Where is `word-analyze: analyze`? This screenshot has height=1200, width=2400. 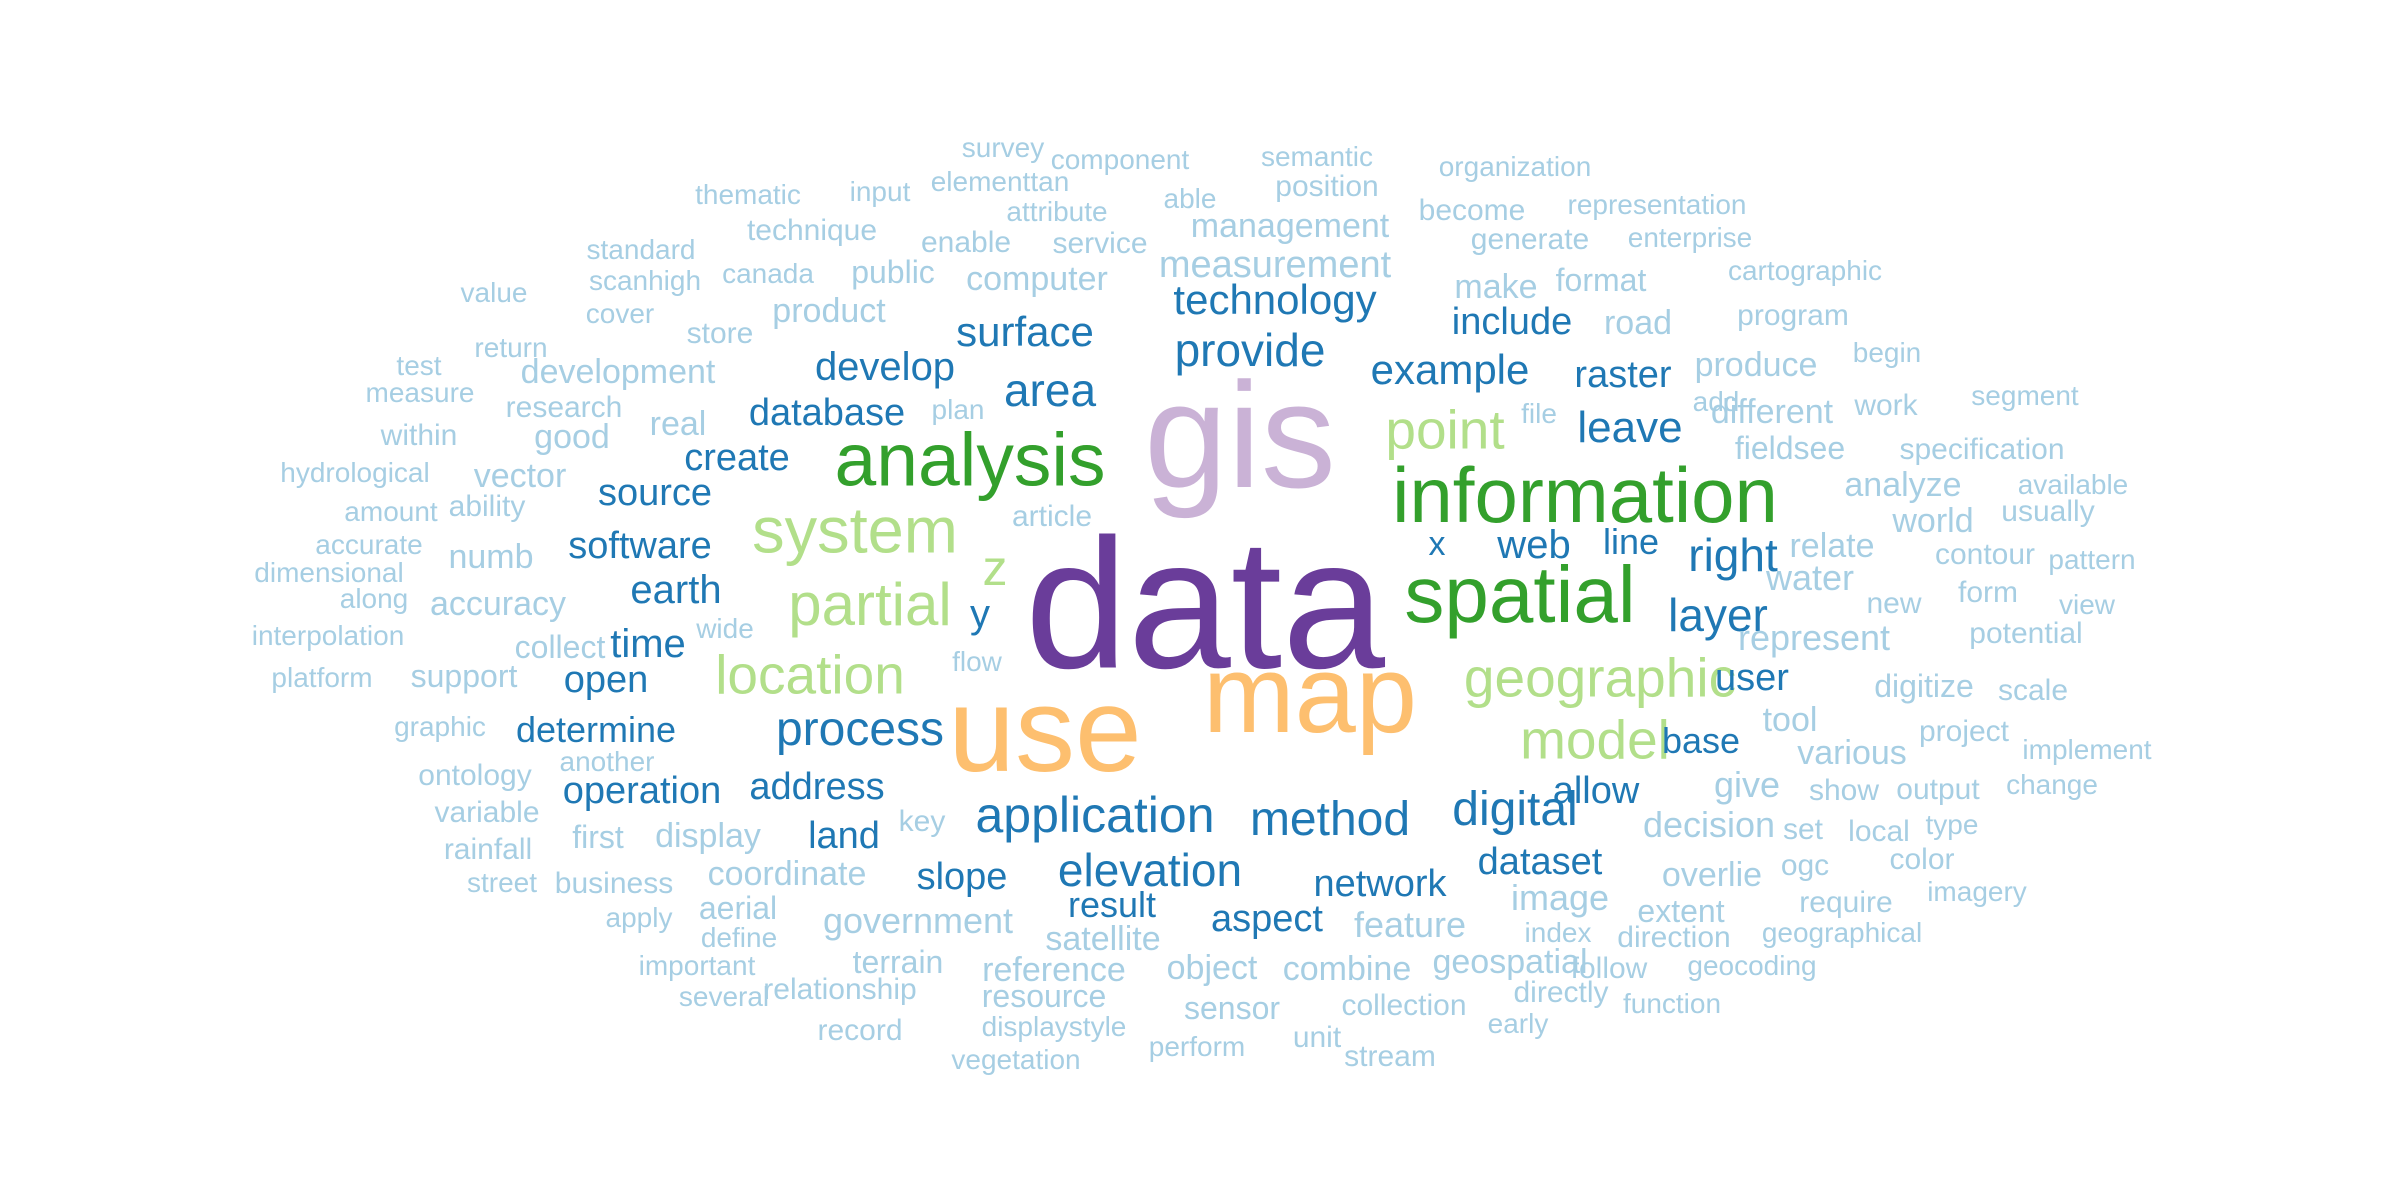
word-analyze: analyze is located at coordinates (1903, 485).